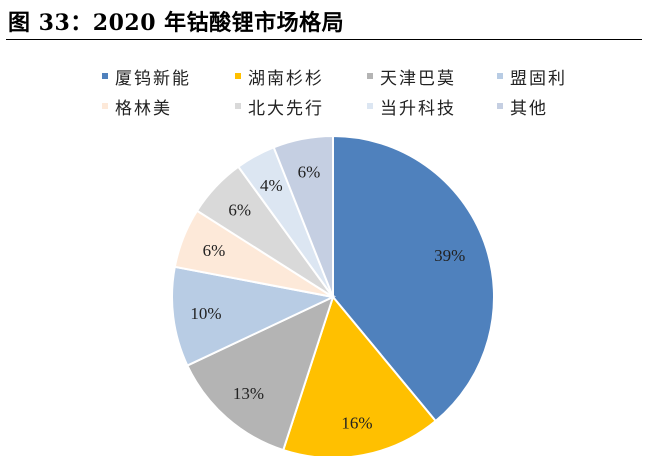  What do you see at coordinates (309, 171) in the screenshot?
I see `slice-label-other: 6%` at bounding box center [309, 171].